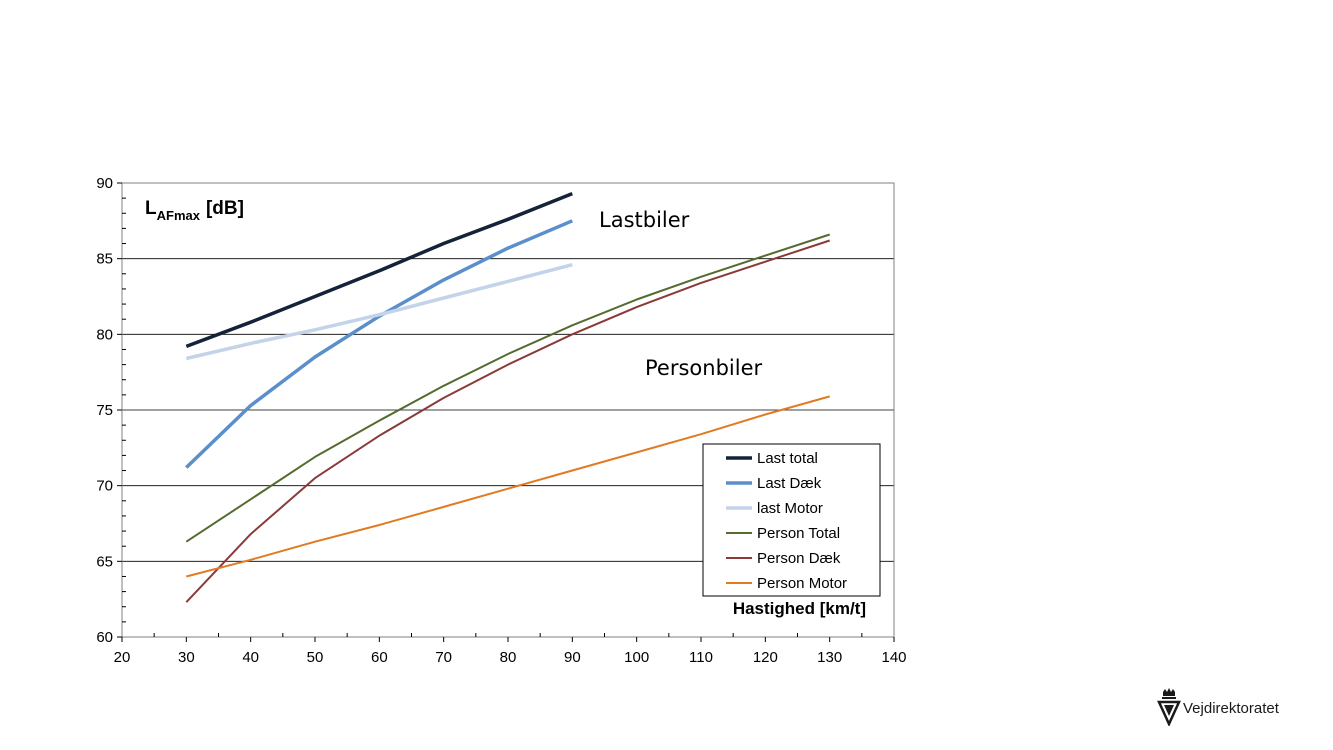 Image resolution: width=1333 pixels, height=750 pixels. Describe the element at coordinates (790, 508) in the screenshot. I see `legend-label: last Motor` at that location.